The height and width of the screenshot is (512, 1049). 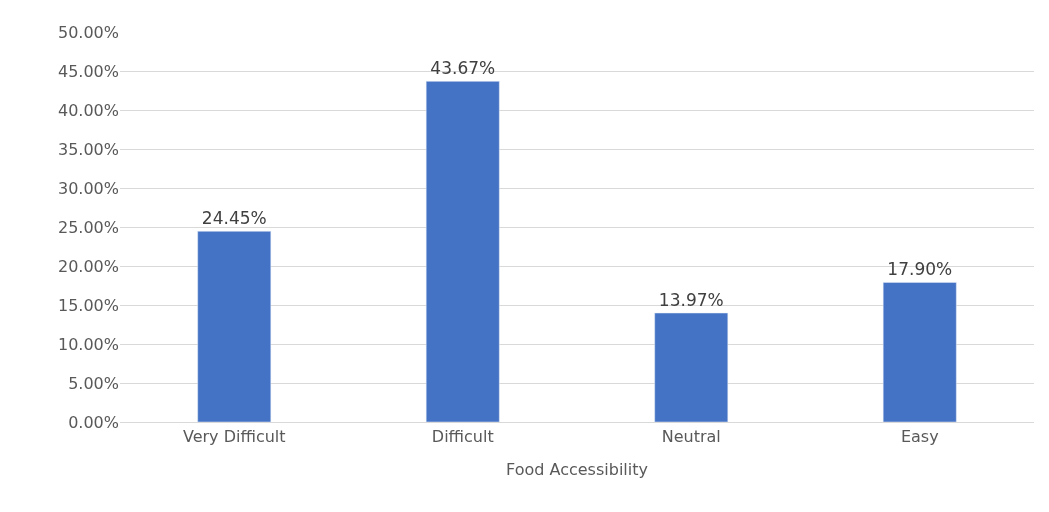 What do you see at coordinates (88, 188) in the screenshot?
I see `y-tick-label: 30.00%` at bounding box center [88, 188].